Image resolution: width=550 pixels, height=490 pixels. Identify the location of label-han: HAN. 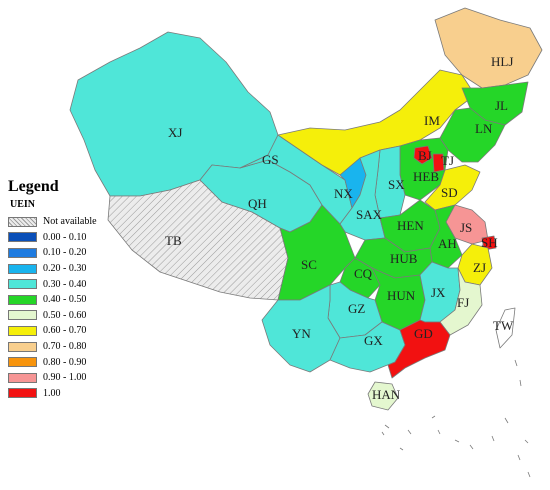
(386, 394).